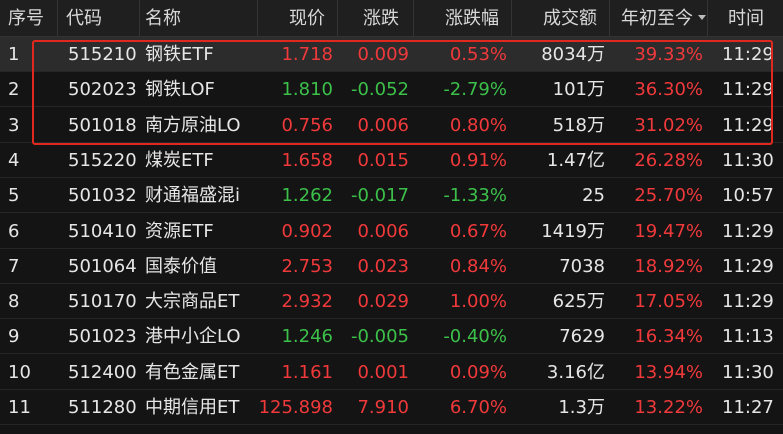 Image resolution: width=783 pixels, height=434 pixels. Describe the element at coordinates (14, 266) in the screenshot. I see `index: 7` at that location.